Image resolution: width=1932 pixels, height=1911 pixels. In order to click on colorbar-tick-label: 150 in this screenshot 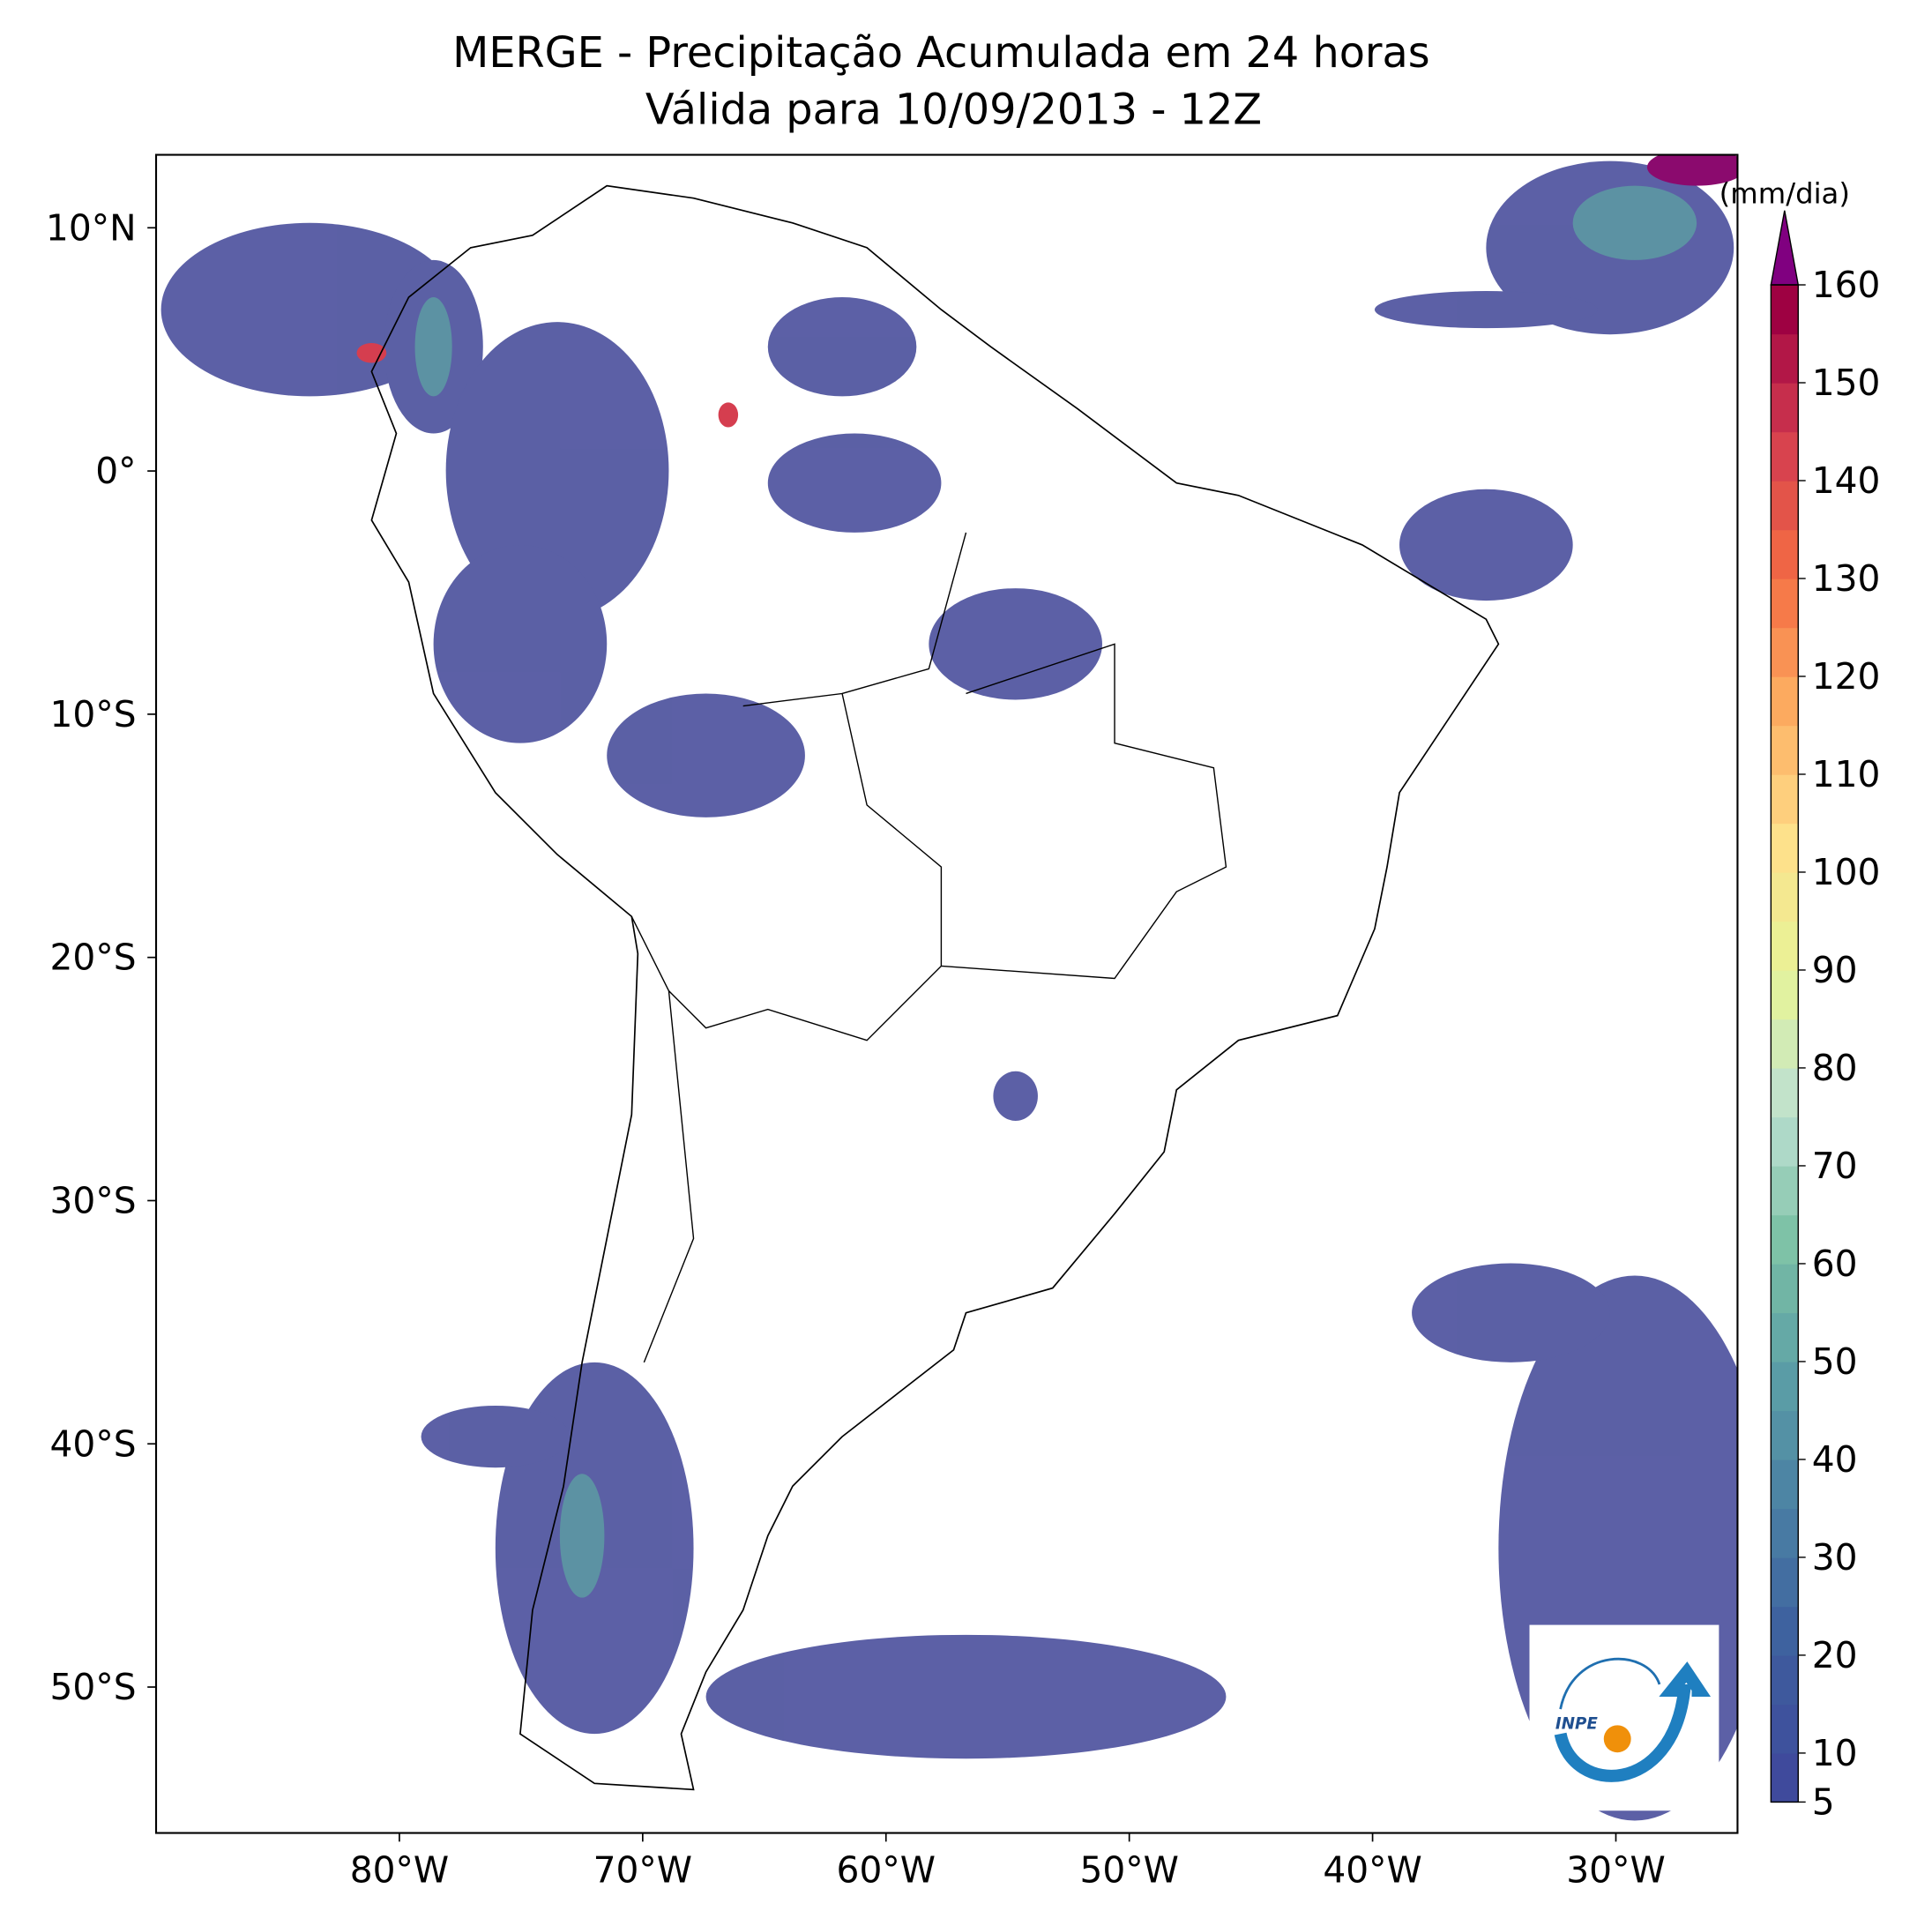, I will do `click(1846, 383)`.